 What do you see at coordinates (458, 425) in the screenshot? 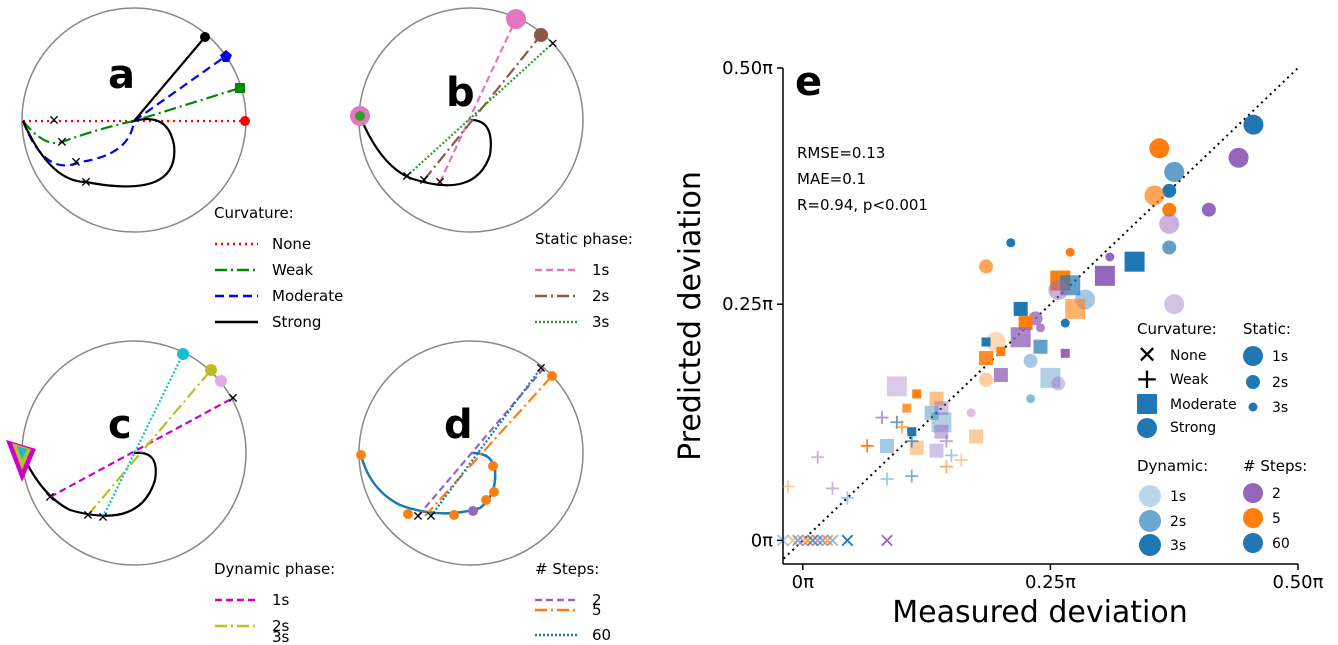
I see `panel-d-letter: d` at bounding box center [458, 425].